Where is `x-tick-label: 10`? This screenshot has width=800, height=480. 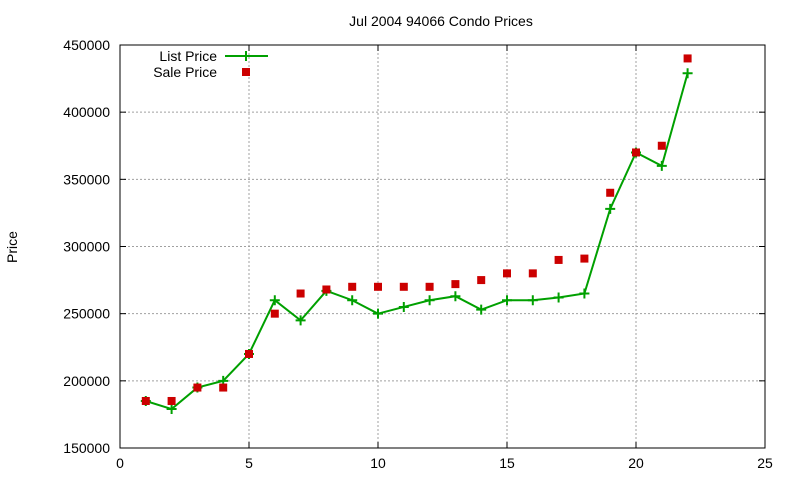 x-tick-label: 10 is located at coordinates (378, 463).